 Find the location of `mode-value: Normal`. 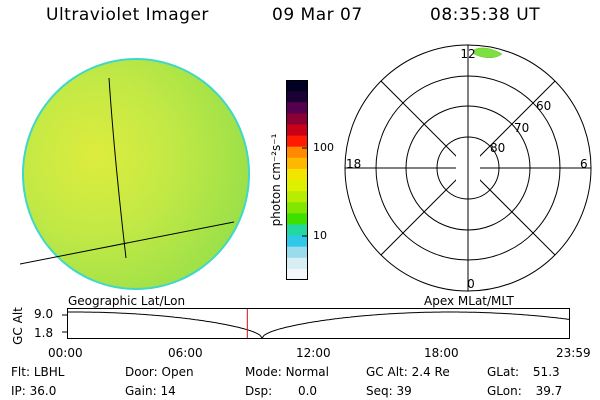

mode-value: Normal is located at coordinates (307, 372).